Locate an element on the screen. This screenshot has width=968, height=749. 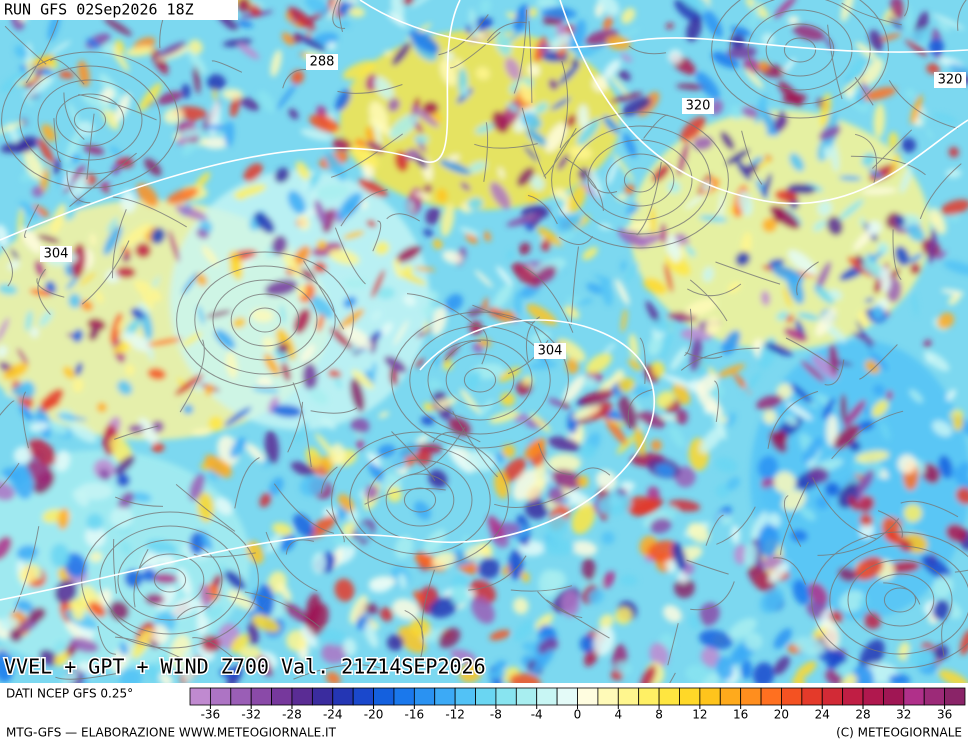
contour-label: 304 is located at coordinates (550, 351).